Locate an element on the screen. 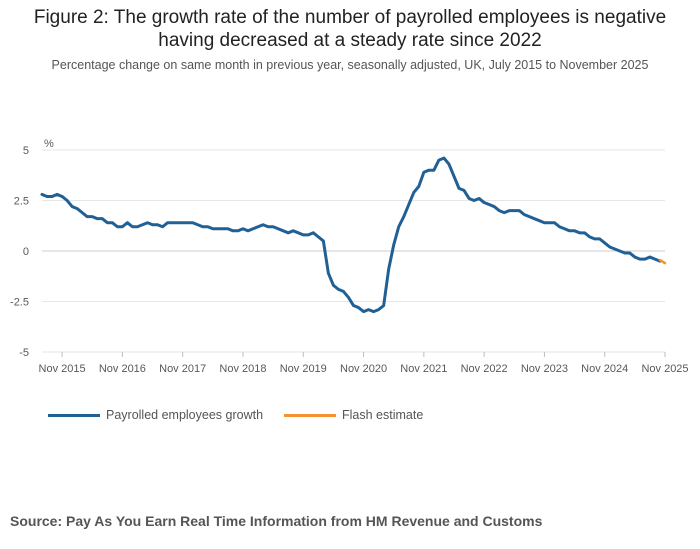 The width and height of the screenshot is (700, 549). x-tick-label: Nov 2017 is located at coordinates (182, 369).